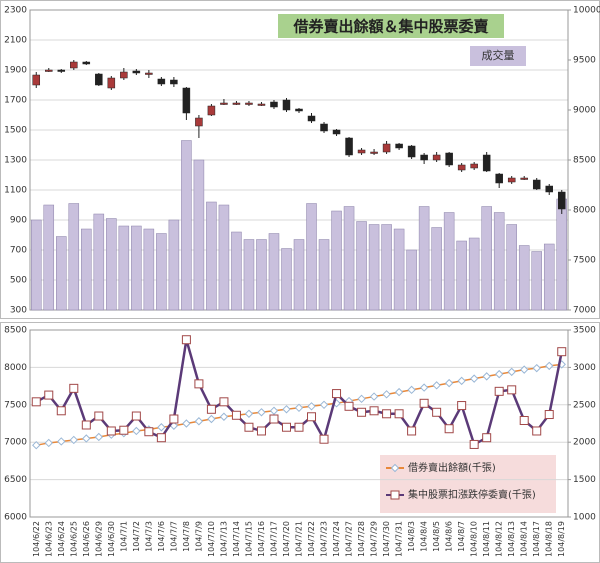 The image size is (600, 563). I want to click on title-box, so click(391, 26).